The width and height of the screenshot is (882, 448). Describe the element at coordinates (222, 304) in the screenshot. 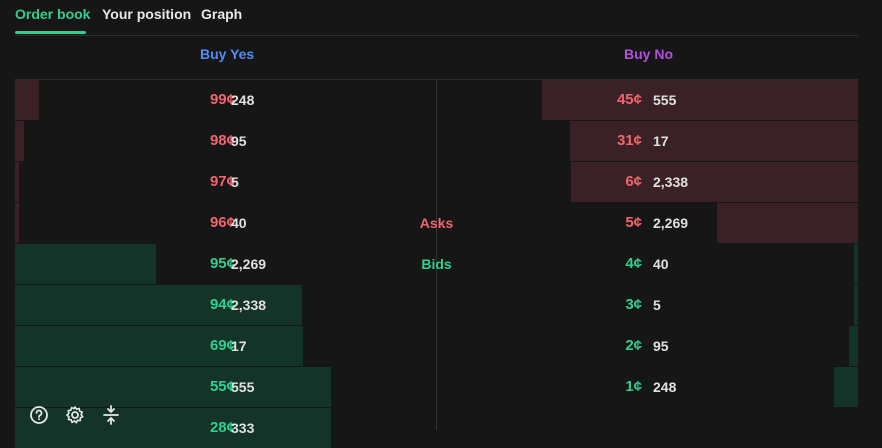

I see `price: 94¢` at that location.